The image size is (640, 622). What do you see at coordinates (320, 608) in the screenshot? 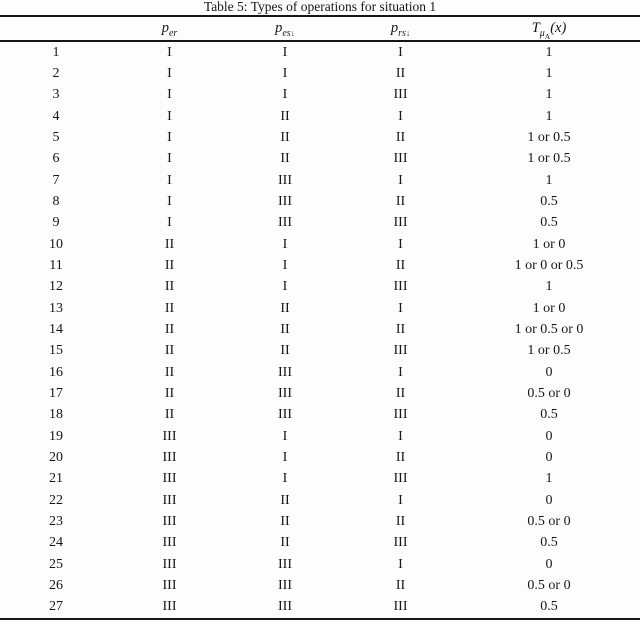
I see `table-row: 27 III III III 0.5` at bounding box center [320, 608].